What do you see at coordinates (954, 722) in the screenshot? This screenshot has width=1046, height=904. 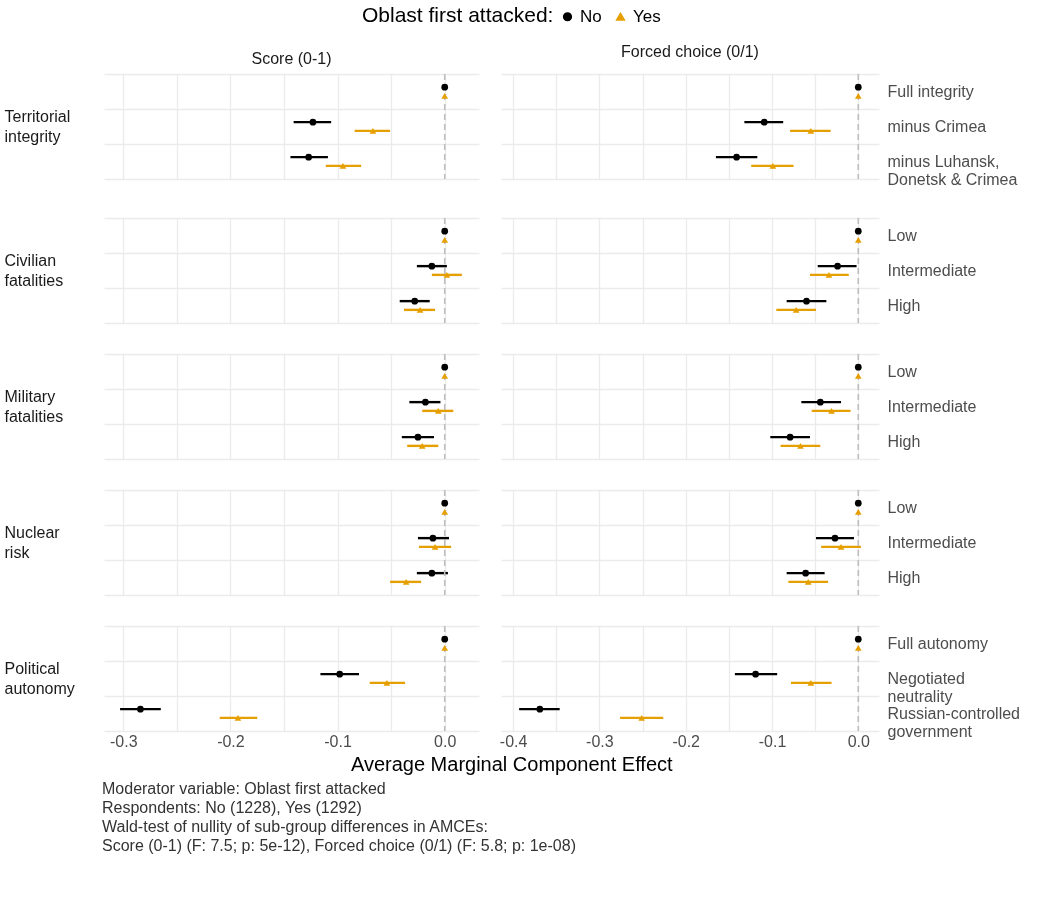 I see `y-tick-label: Russian-controlled government` at bounding box center [954, 722].